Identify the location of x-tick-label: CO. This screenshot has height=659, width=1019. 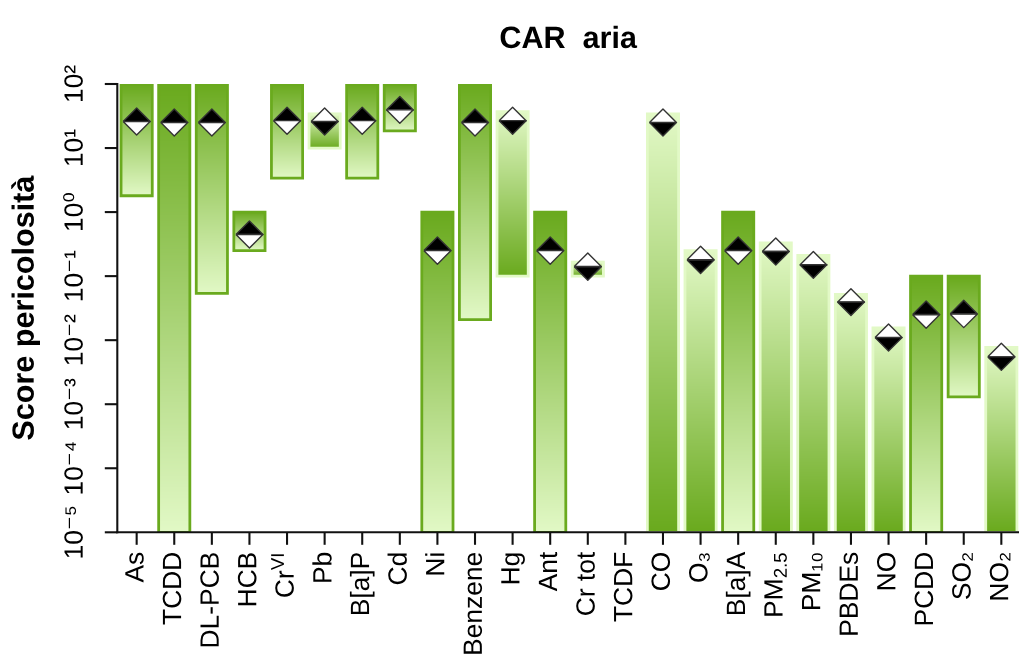
(661, 571).